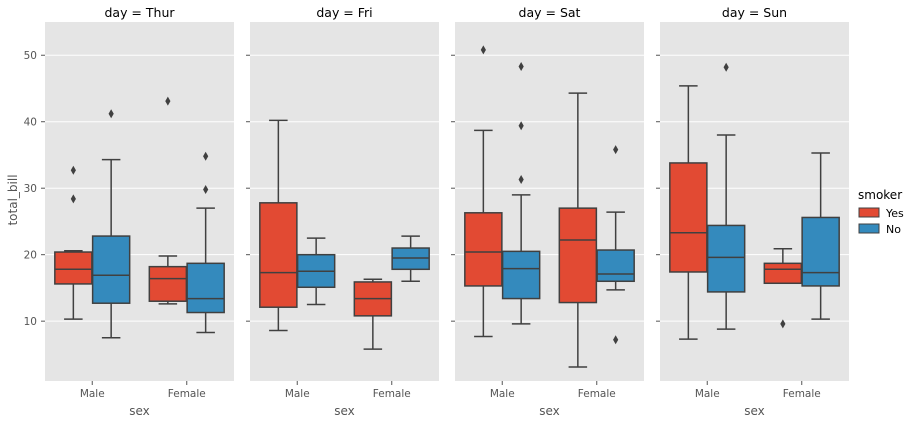  Describe the element at coordinates (894, 213) in the screenshot. I see `legend-label-yes: Yes` at that location.